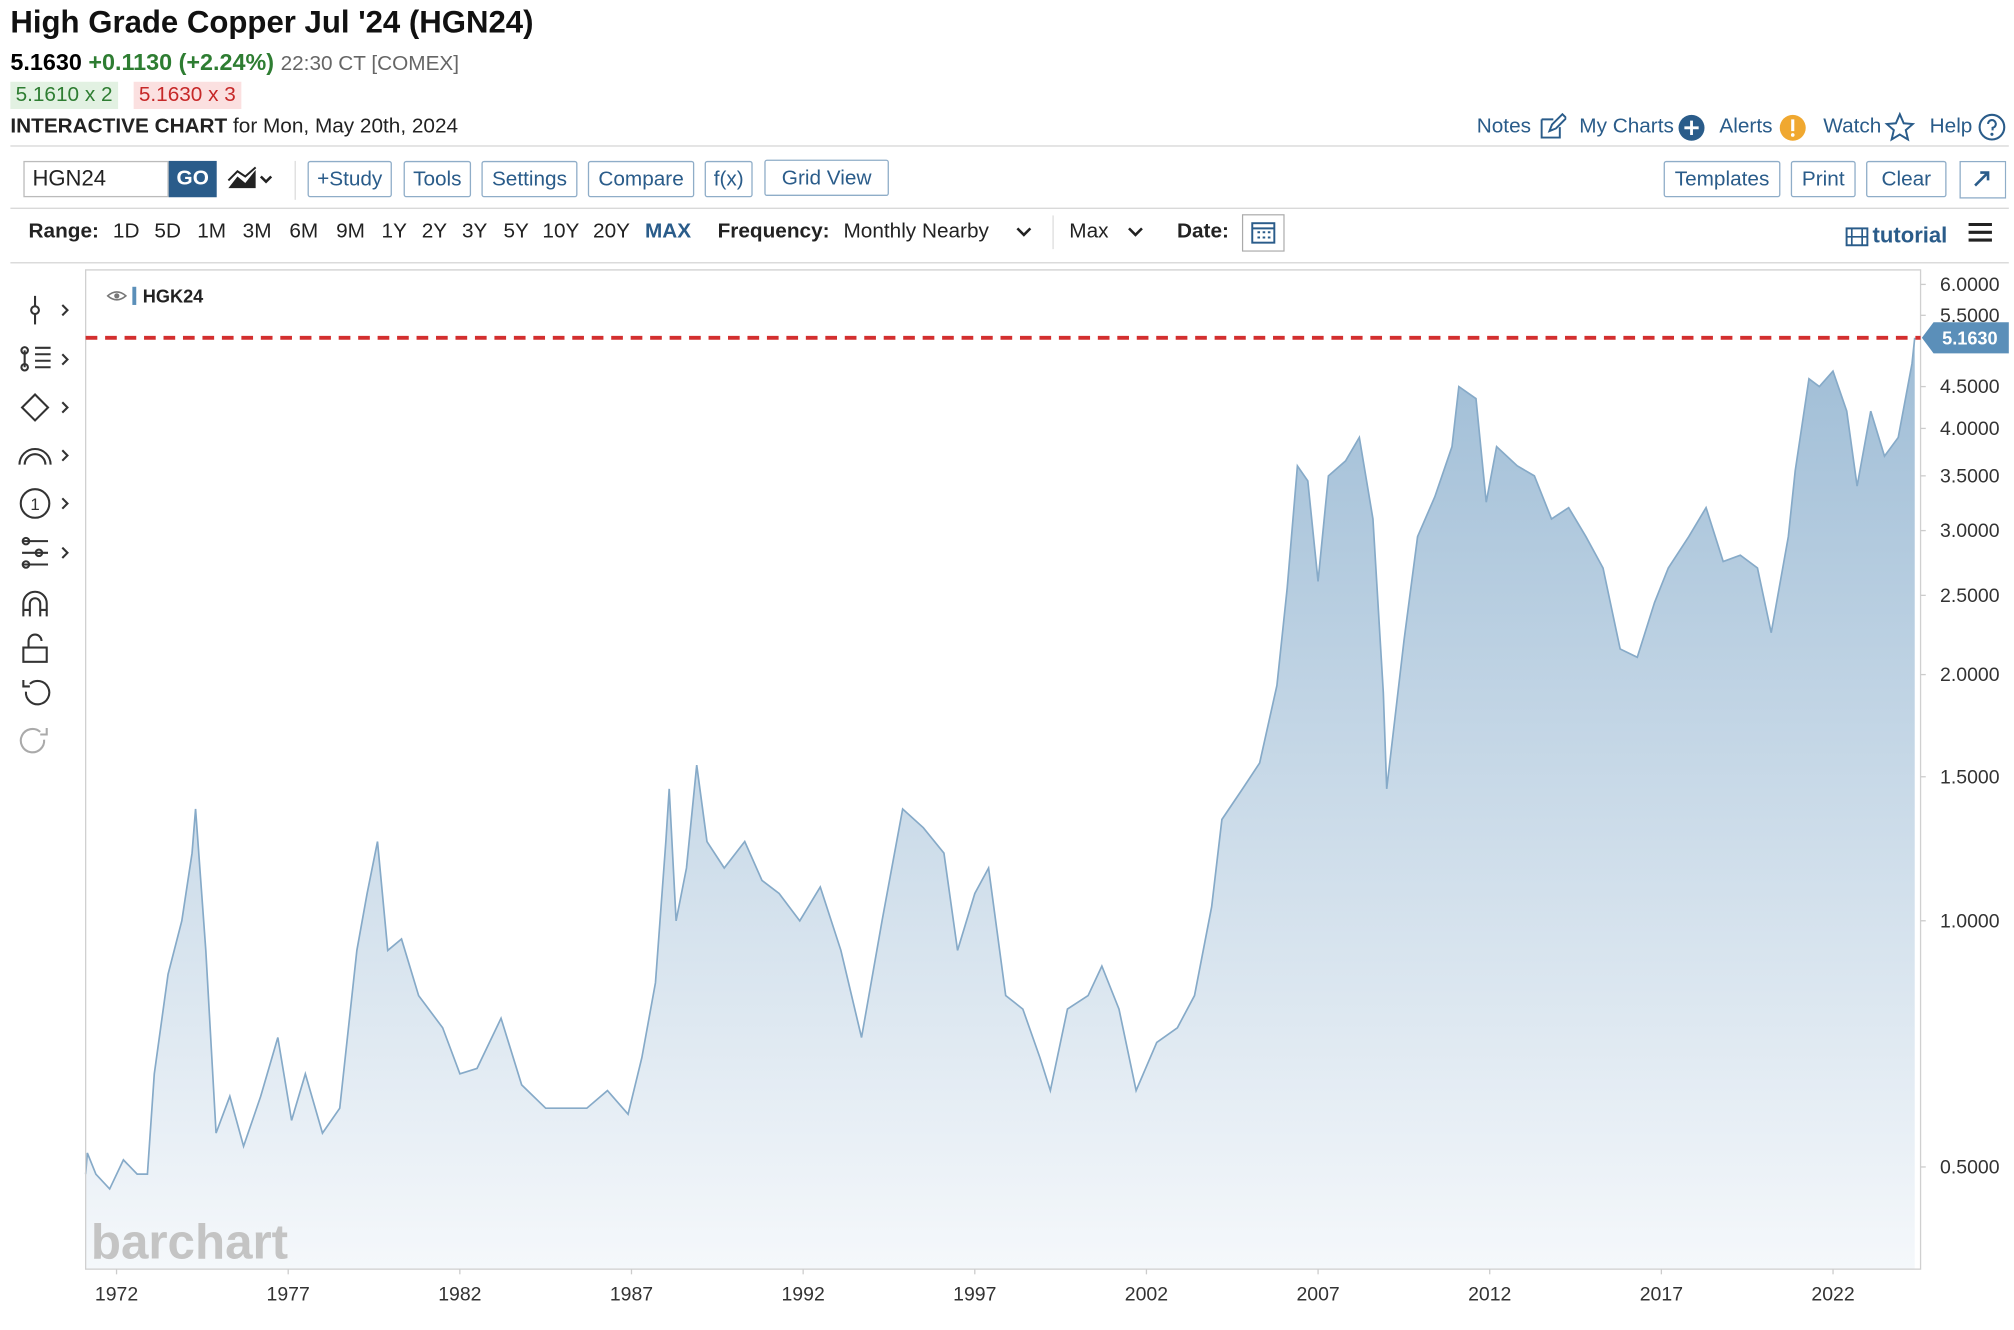 The height and width of the screenshot is (1330, 2014). I want to click on title: High Grade Copper Jul '24 (HGN24), so click(272, 23).